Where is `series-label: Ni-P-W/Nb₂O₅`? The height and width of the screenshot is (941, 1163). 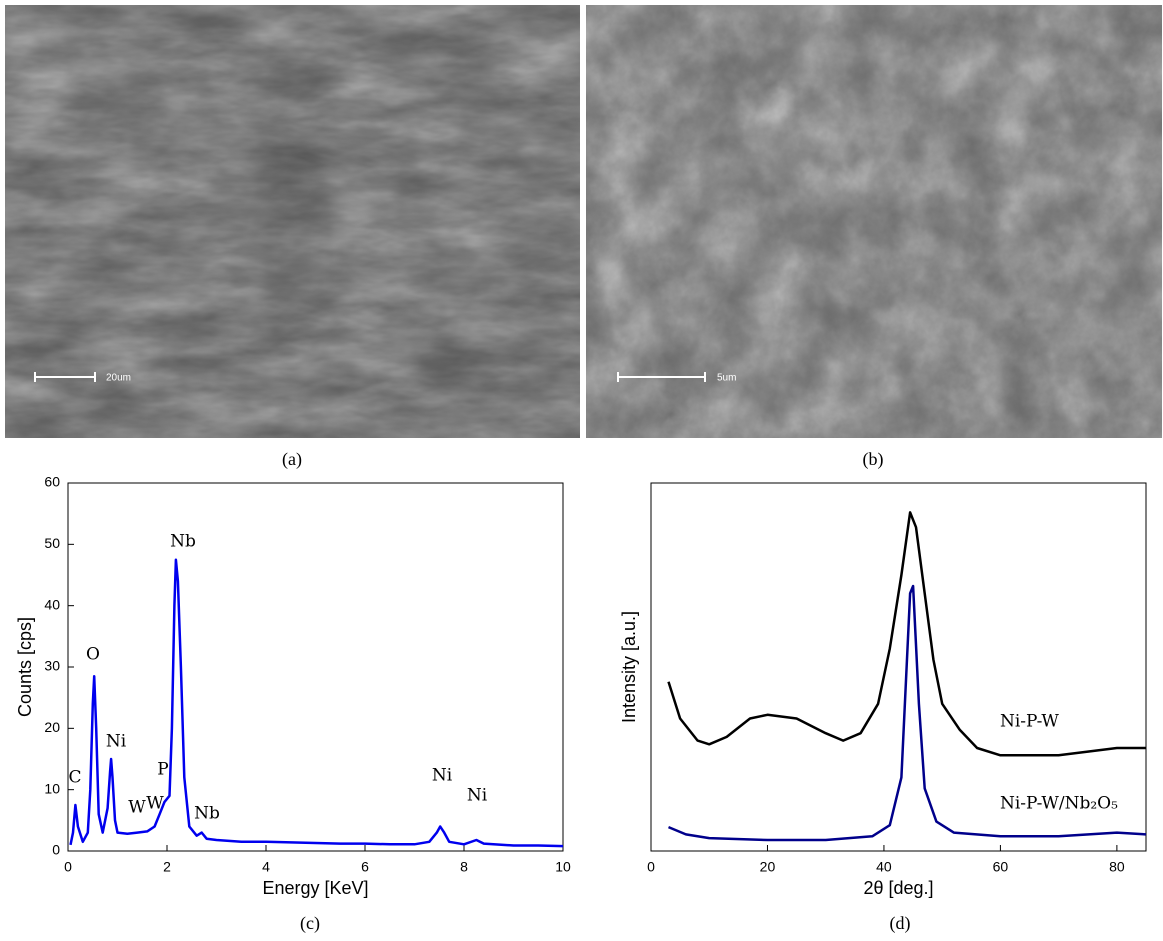
series-label: Ni-P-W/Nb₂O₅ is located at coordinates (1059, 804).